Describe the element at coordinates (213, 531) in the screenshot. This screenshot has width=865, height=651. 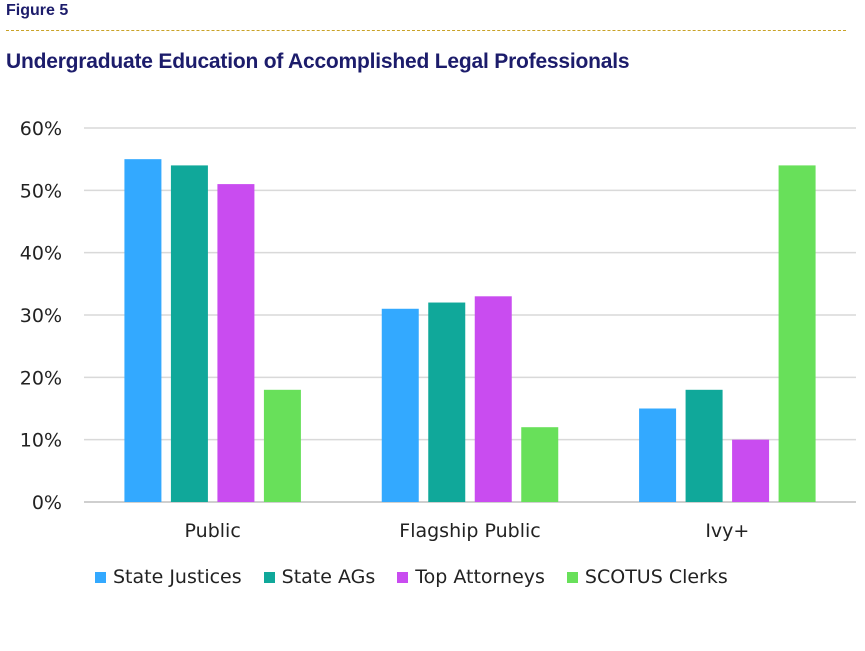
I see `x-tick-label: Public` at that location.